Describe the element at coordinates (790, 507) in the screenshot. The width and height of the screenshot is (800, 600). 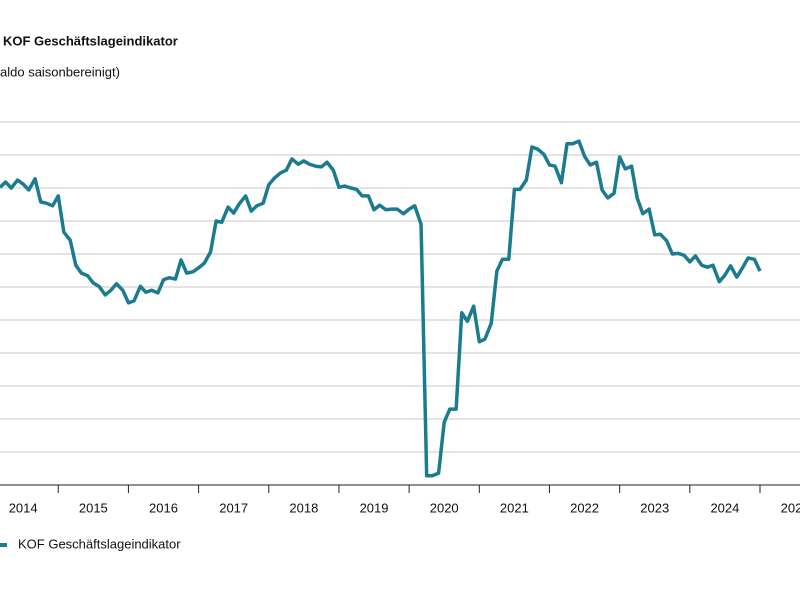
I see `x-tick-label: 2025` at that location.